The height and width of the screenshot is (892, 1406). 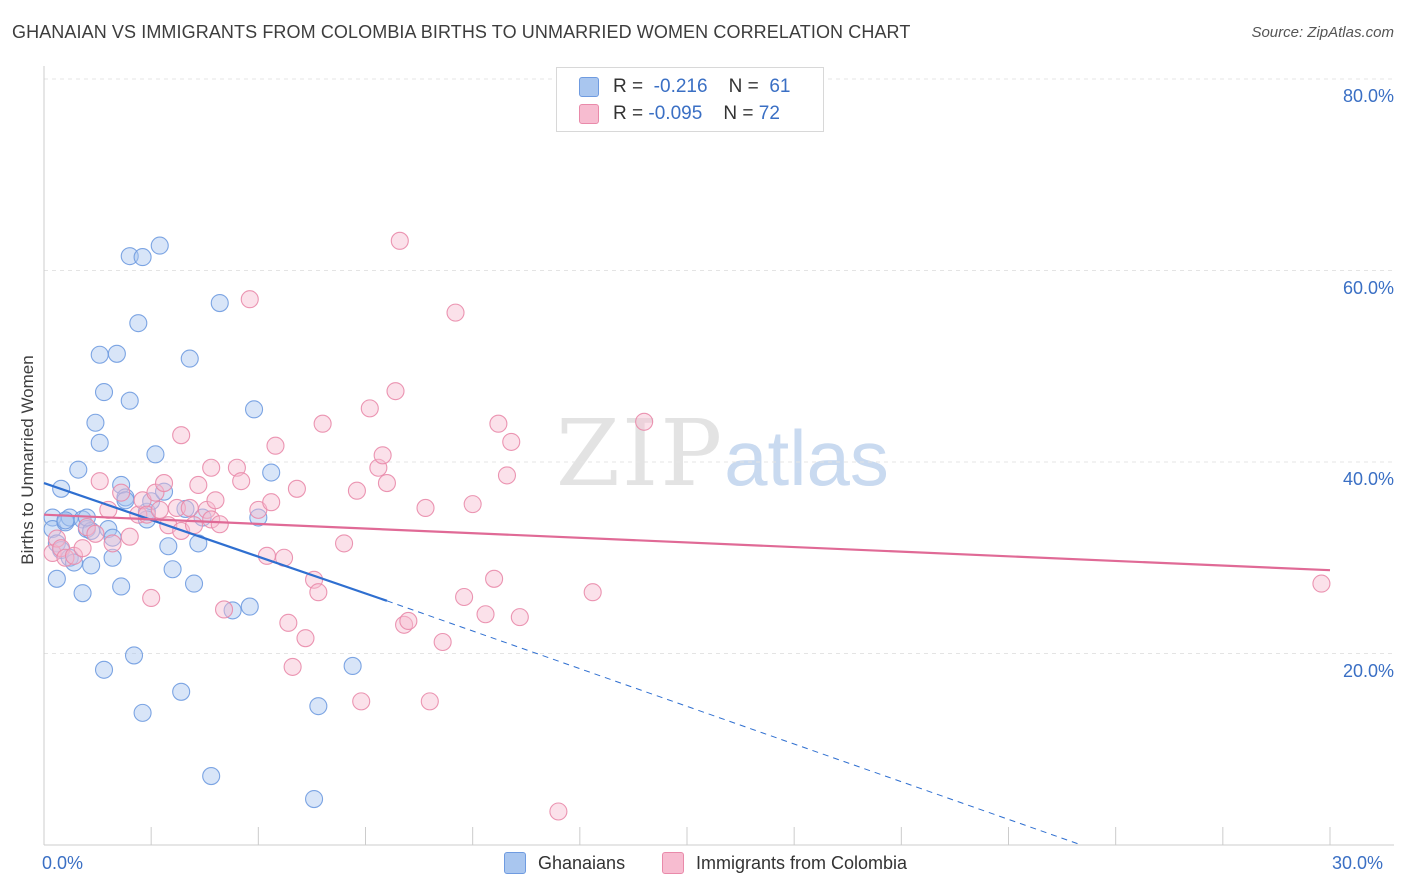 What do you see at coordinates (1358, 863) in the screenshot?
I see `x-tick-label-max: 30.0%` at bounding box center [1358, 863].